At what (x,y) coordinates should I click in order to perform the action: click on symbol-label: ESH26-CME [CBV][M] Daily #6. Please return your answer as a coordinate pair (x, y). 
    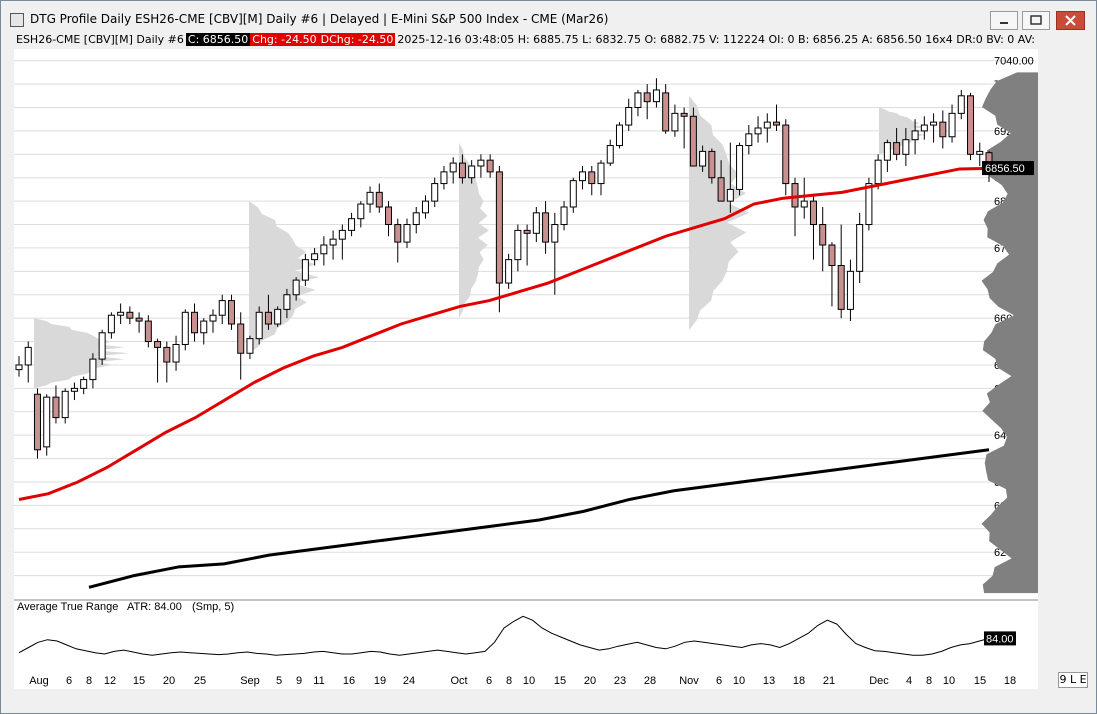
    Looking at the image, I should click on (100, 39).